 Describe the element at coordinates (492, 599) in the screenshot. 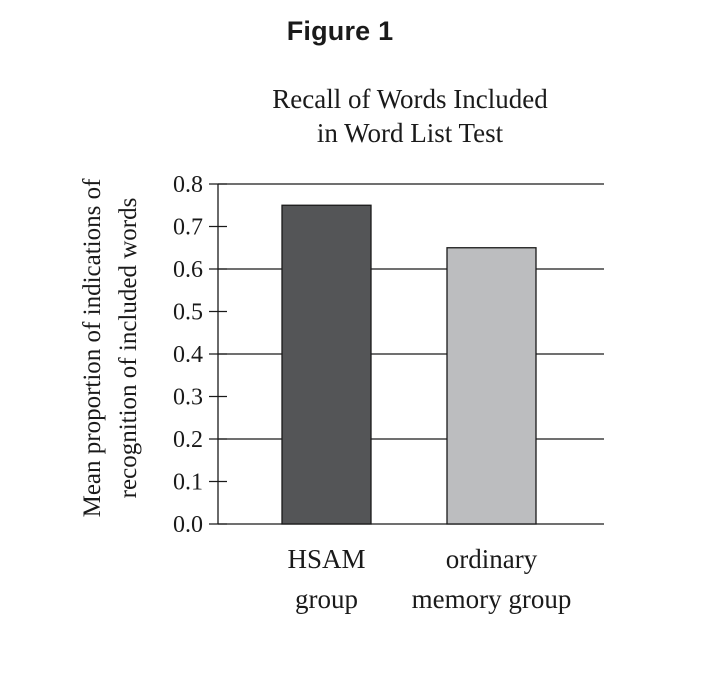

I see `x-tick-label: memory group` at that location.